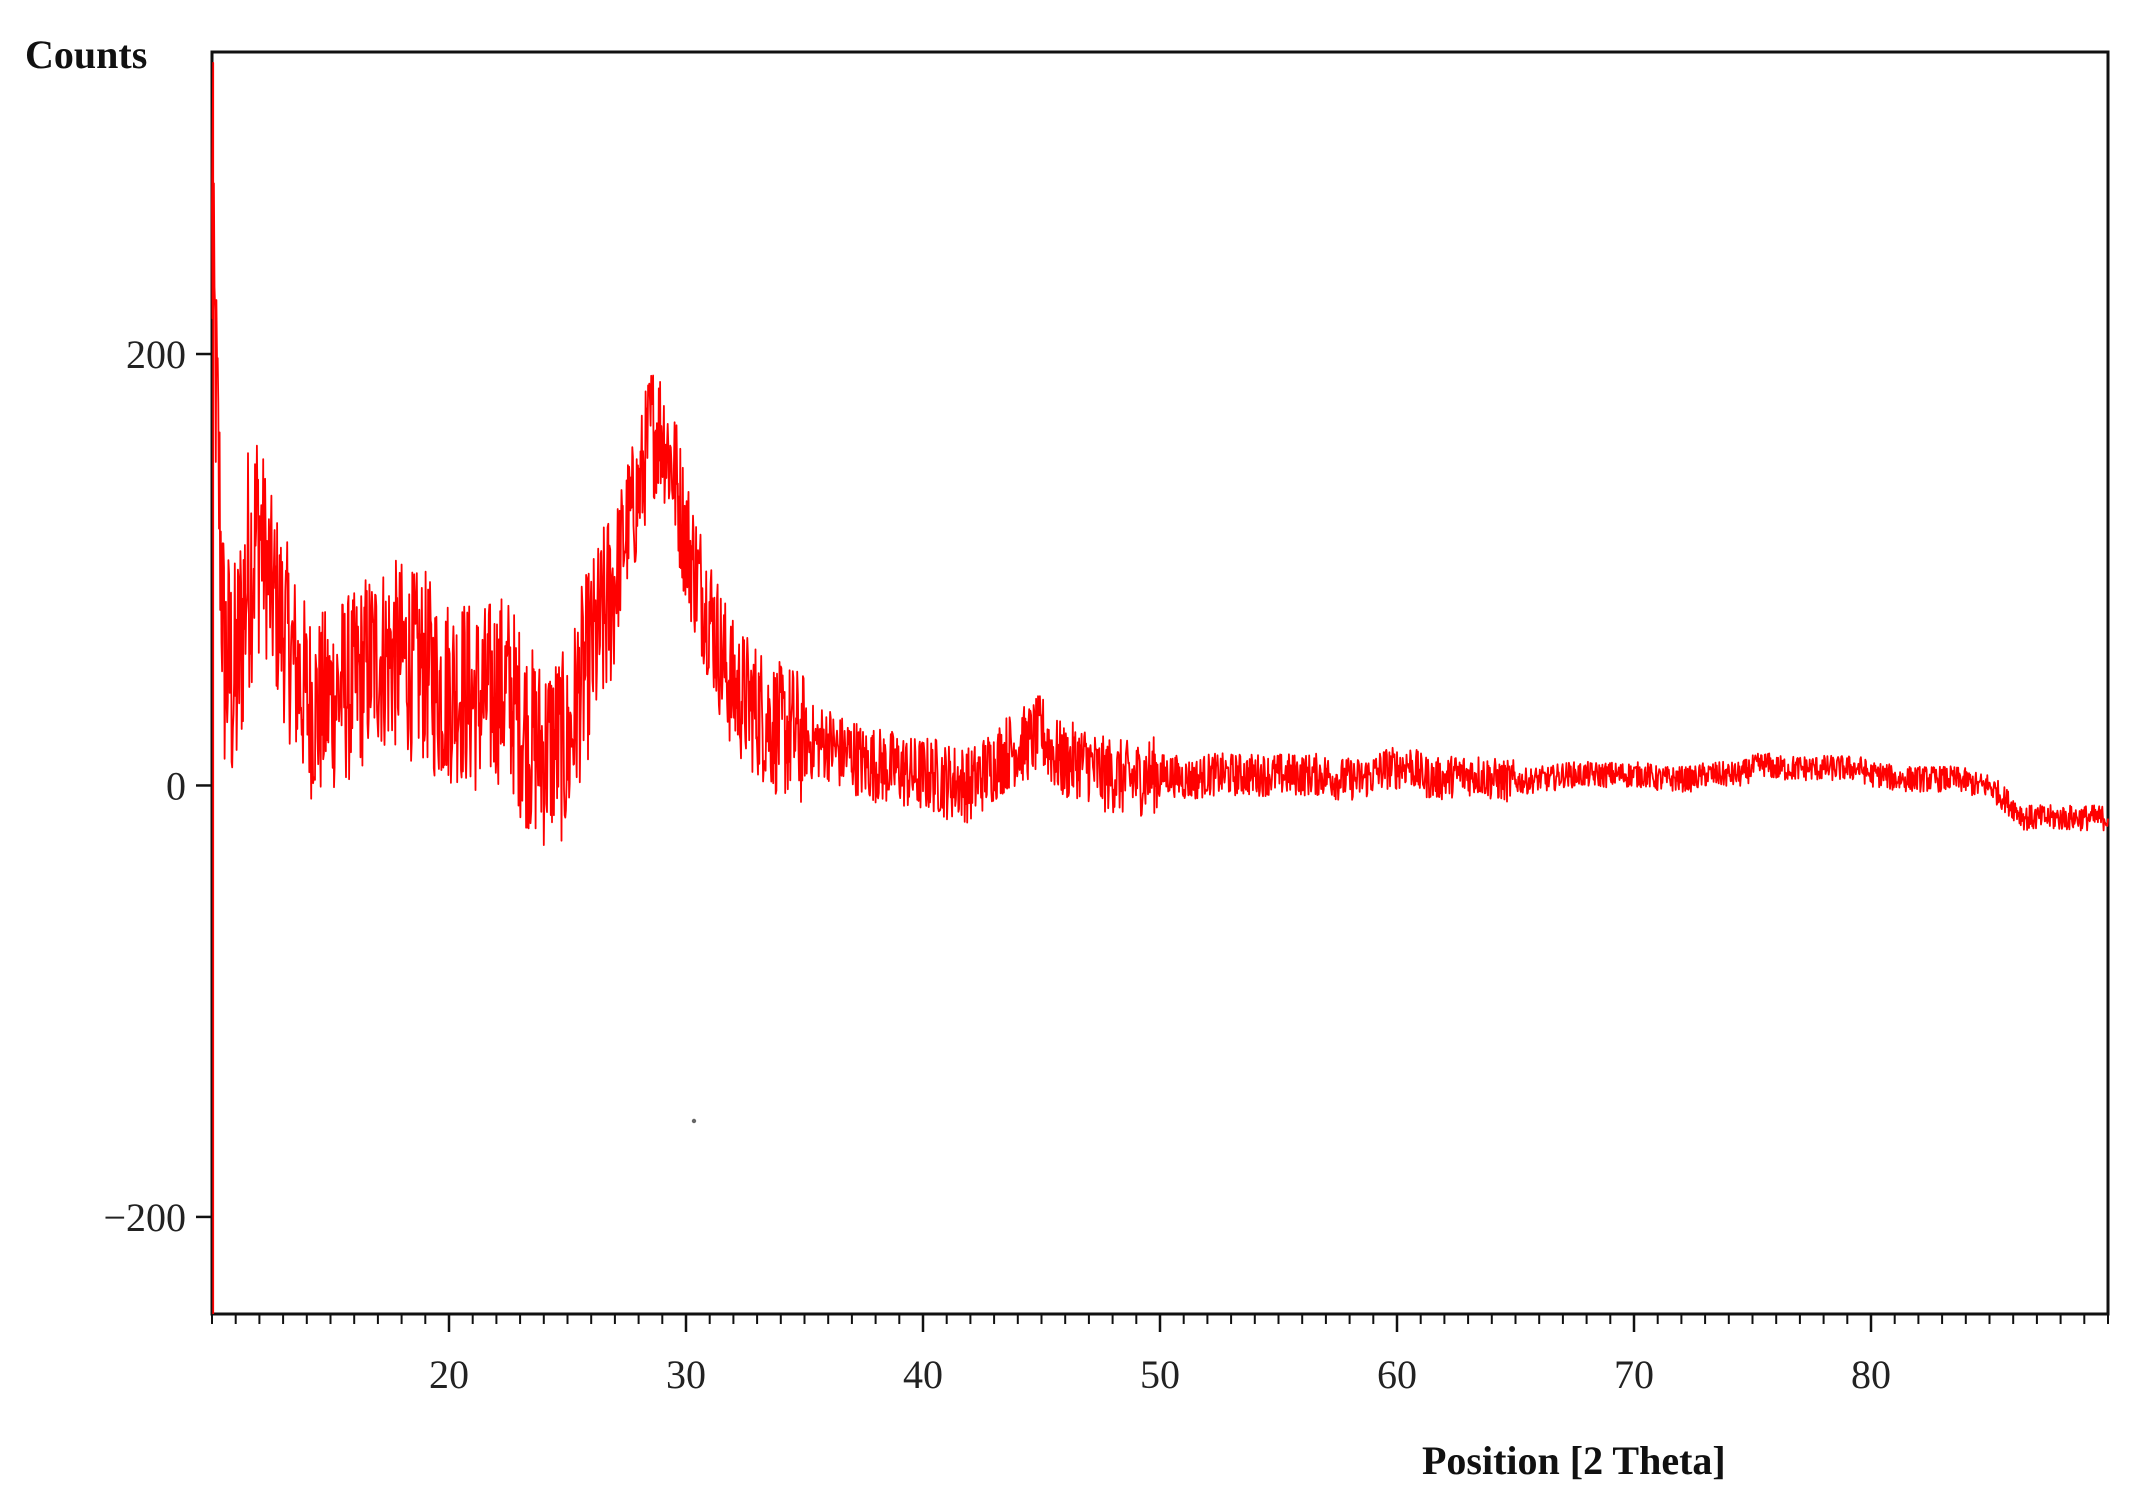 Image resolution: width=2132 pixels, height=1508 pixels. Describe the element at coordinates (694, 1121) in the screenshot. I see `stray-dot` at that location.